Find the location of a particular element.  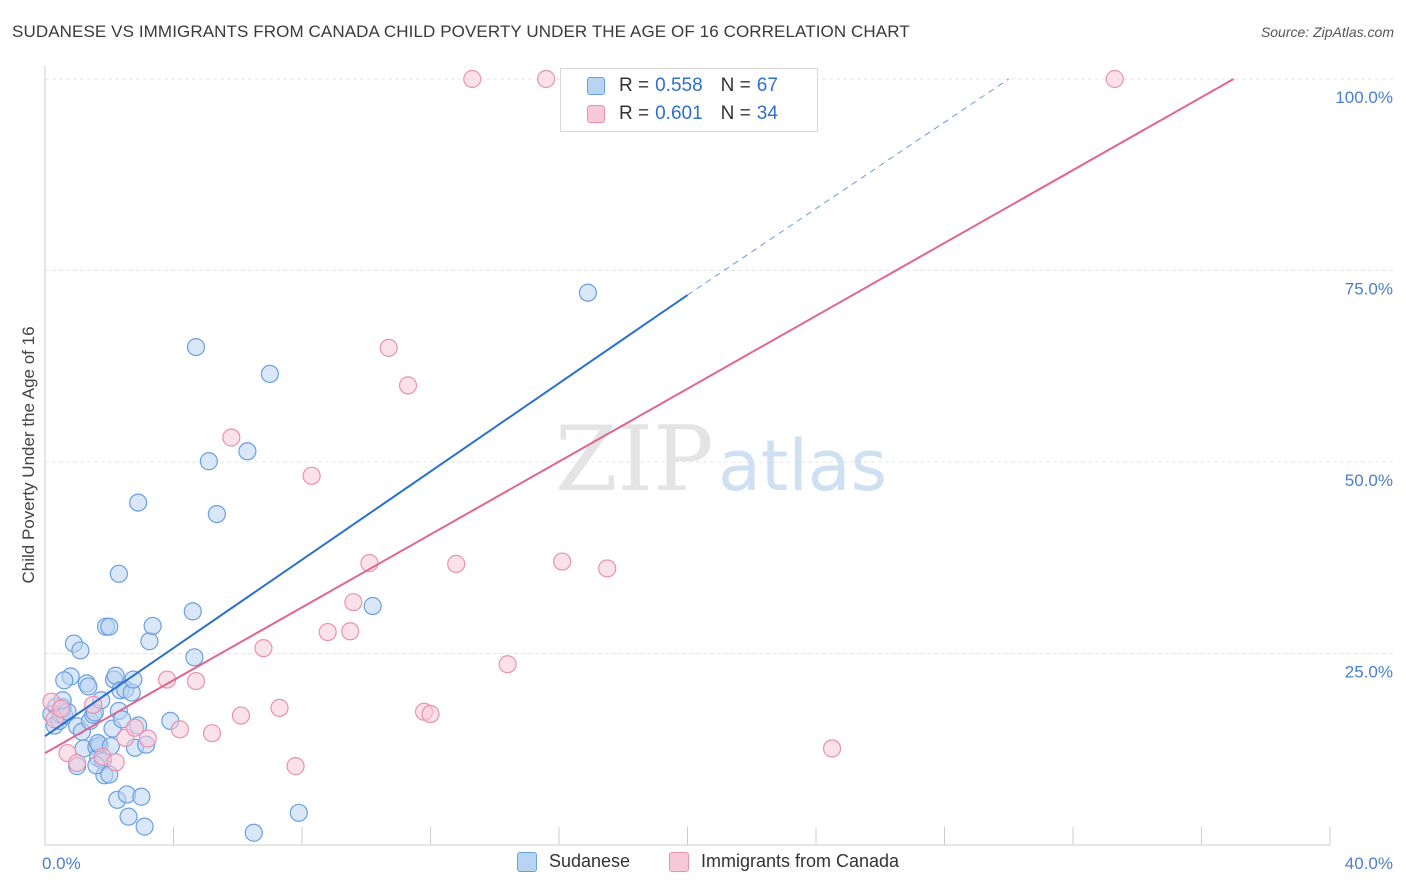

watermark-zip: ZIP is located at coordinates (634, 459).